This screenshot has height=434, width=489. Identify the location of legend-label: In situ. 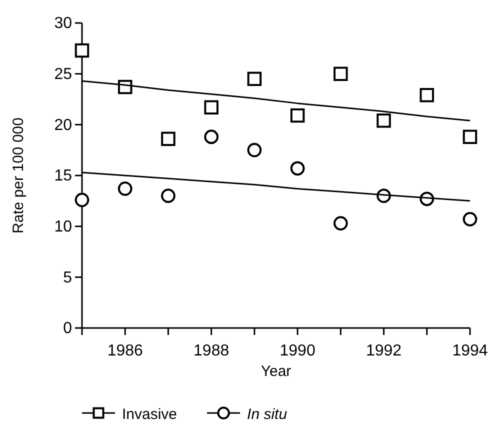
(267, 414).